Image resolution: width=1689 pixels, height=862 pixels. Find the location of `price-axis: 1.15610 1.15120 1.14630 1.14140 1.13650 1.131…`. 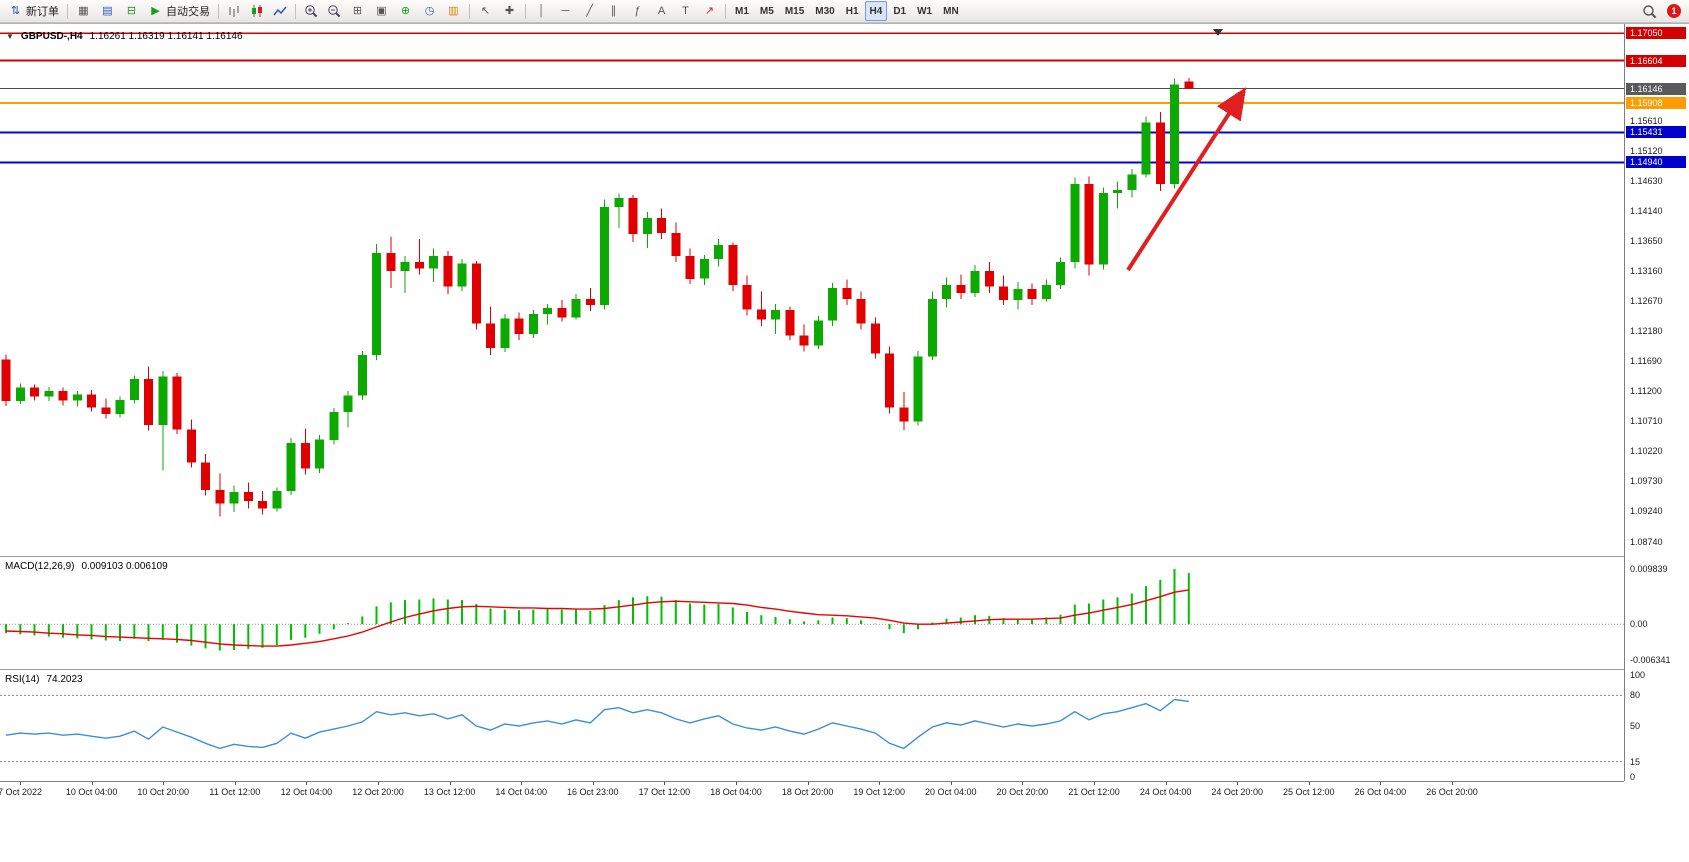

price-axis: 1.15610 1.15120 1.14630 1.14140 1.13650 1.131… is located at coordinates (1656, 403).